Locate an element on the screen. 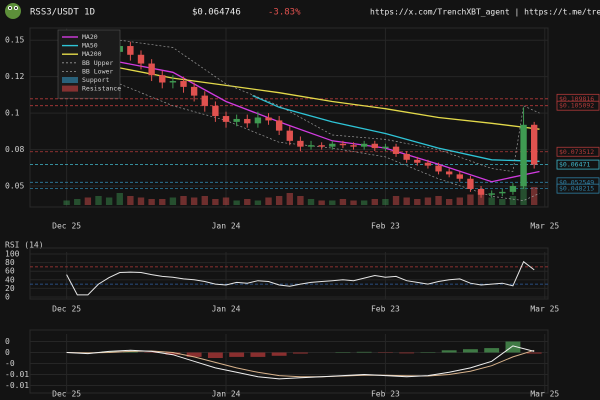  y-tick-label: 0.05 is located at coordinates (14, 186).